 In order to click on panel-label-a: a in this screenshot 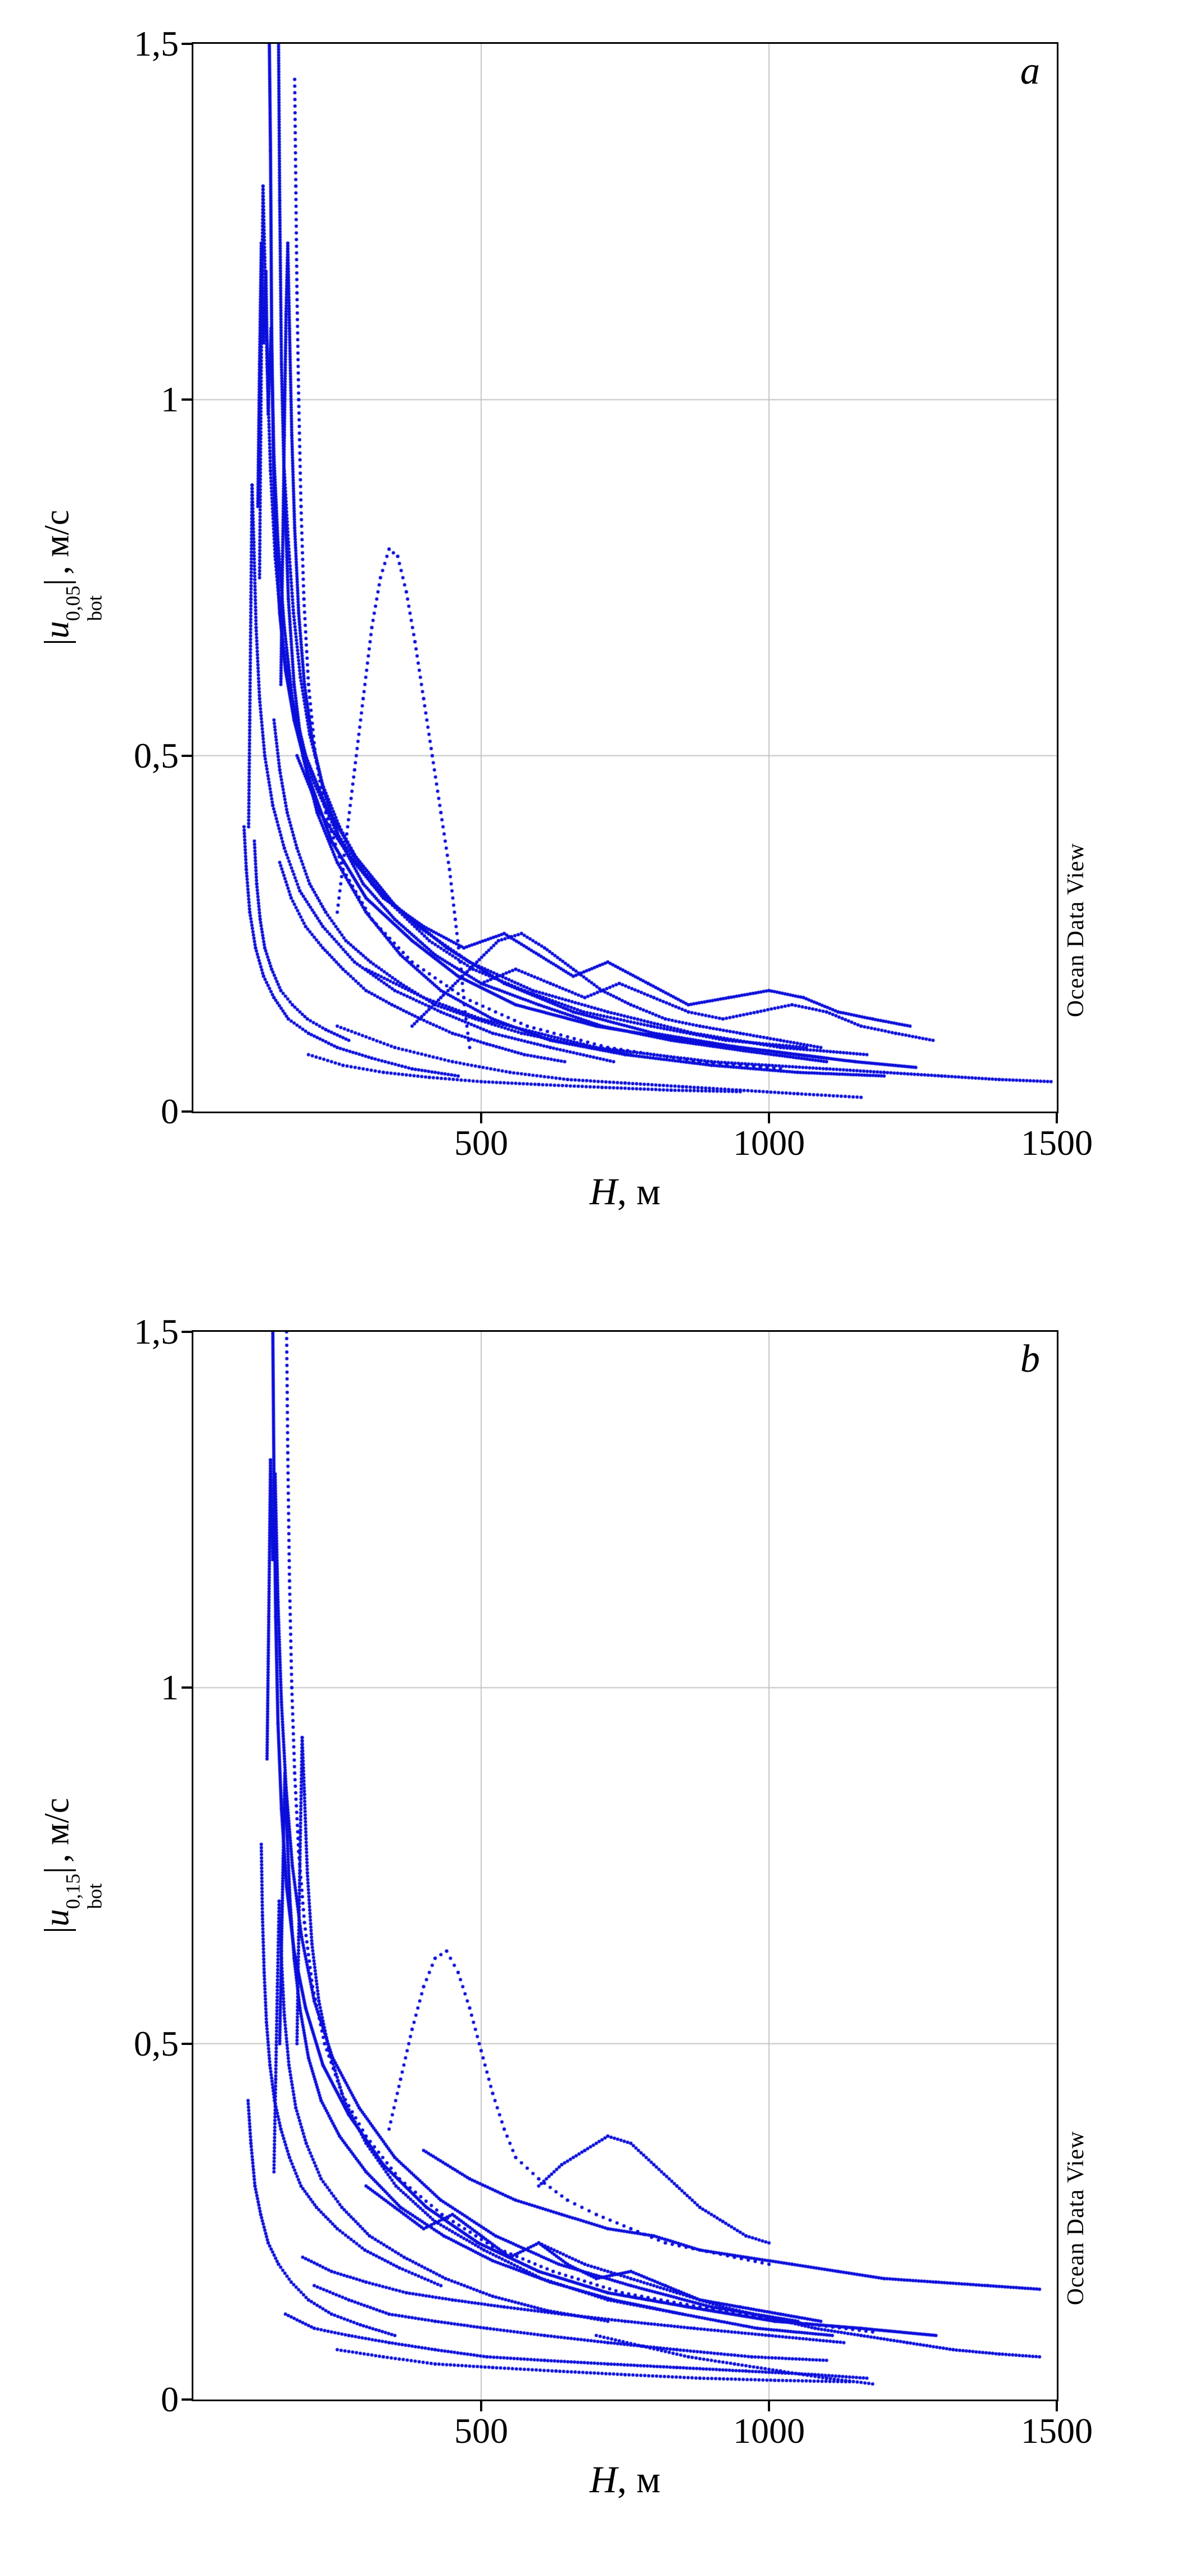, I will do `click(1030, 71)`.